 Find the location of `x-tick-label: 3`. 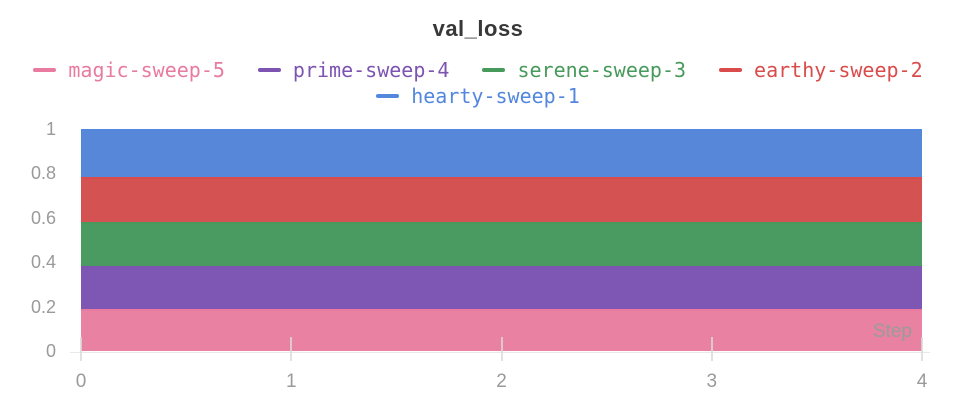

x-tick-label: 3 is located at coordinates (712, 381).